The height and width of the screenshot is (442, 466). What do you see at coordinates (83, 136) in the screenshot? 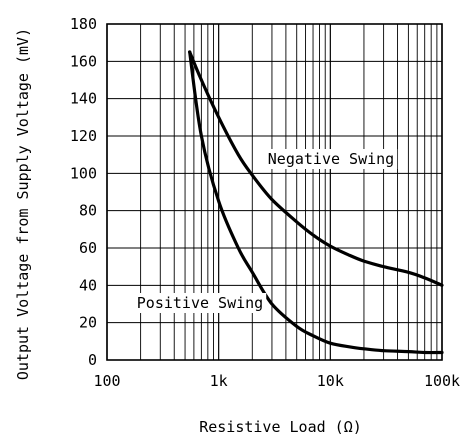
I see `y-tick-label: 120` at bounding box center [83, 136].